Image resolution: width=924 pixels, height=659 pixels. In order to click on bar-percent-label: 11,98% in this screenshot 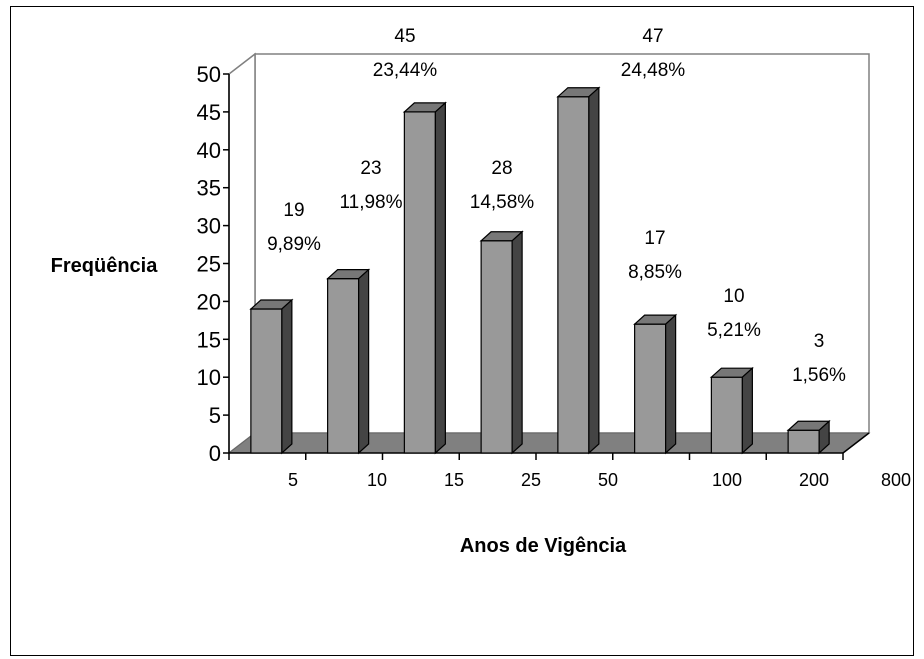, I will do `click(370, 202)`.